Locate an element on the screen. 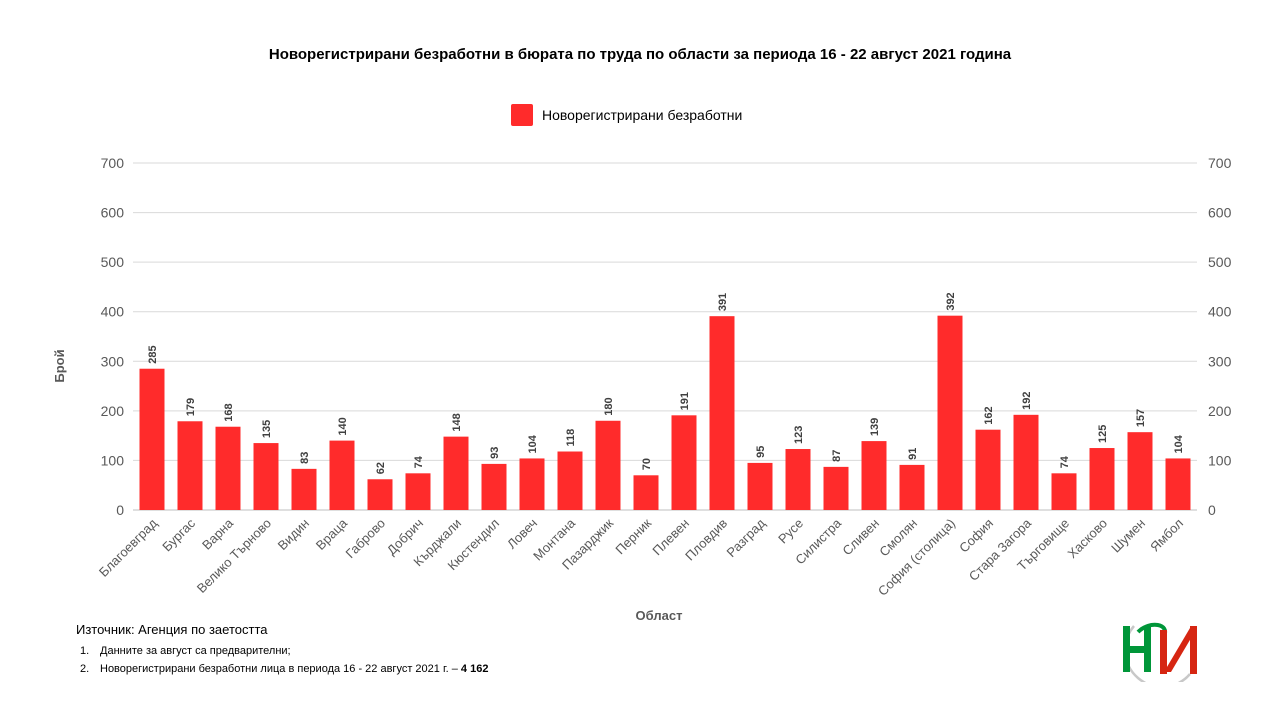 Image resolution: width=1280 pixels, height=720 pixels. data-label: 179 is located at coordinates (191, 407).